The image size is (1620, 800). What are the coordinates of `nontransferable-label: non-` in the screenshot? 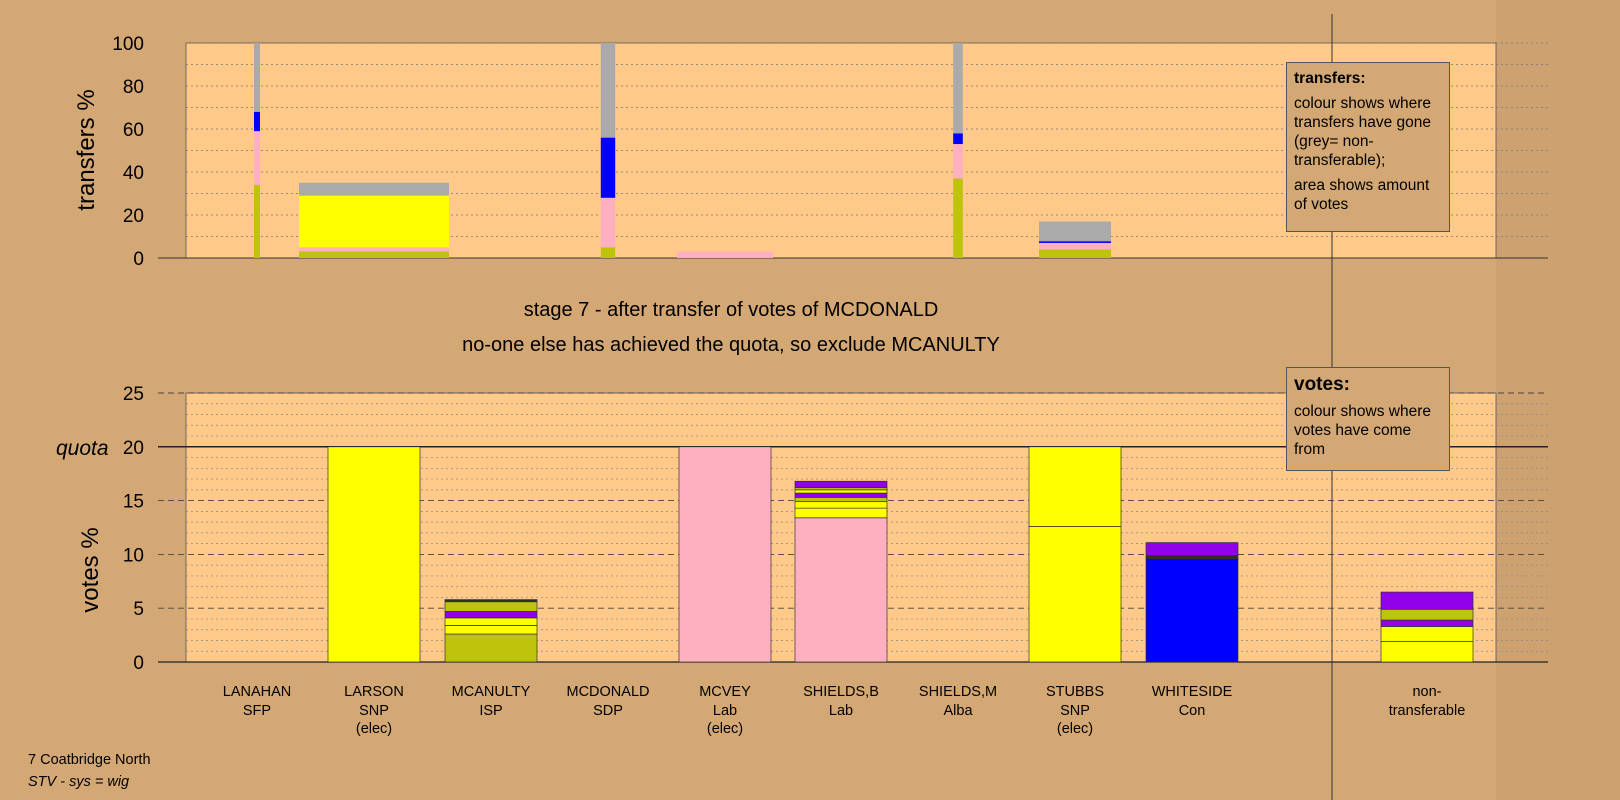 It's located at (1426, 692).